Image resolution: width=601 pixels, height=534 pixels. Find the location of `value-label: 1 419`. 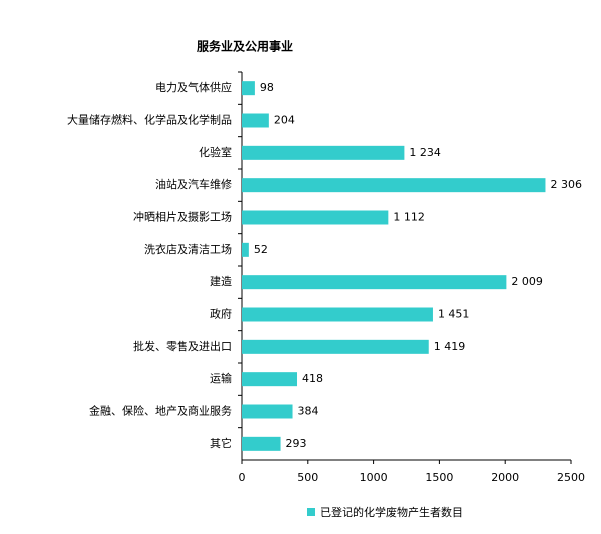

value-label: 1 419 is located at coordinates (450, 346).